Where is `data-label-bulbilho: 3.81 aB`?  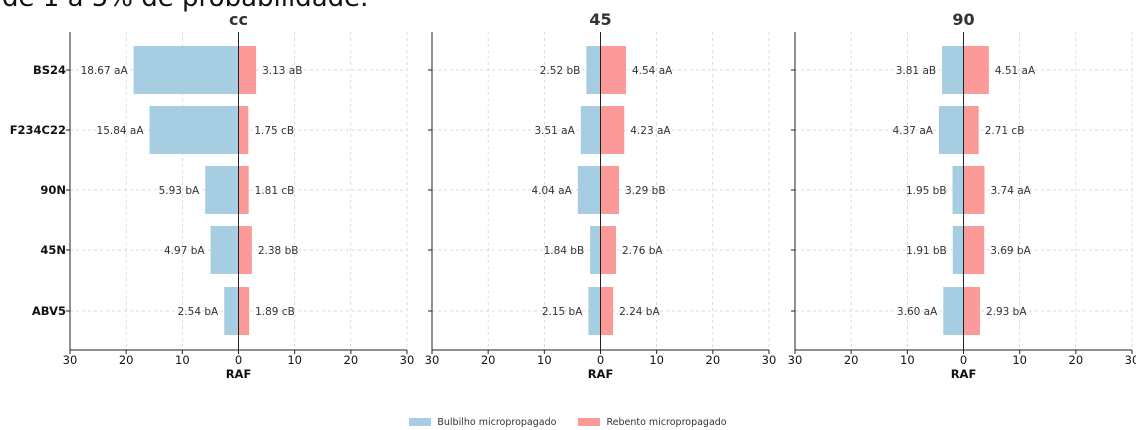
data-label-bulbilho: 3.81 aB is located at coordinates (916, 71).